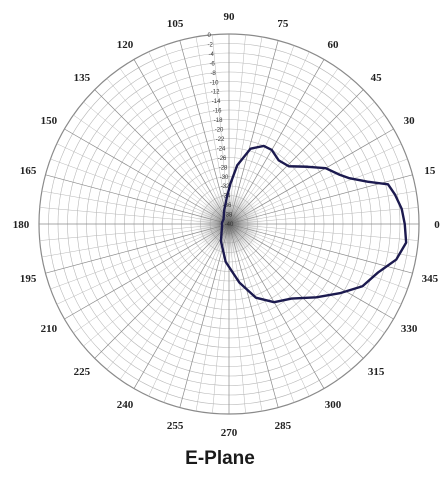 The width and height of the screenshot is (440, 482). I want to click on angle-label: 240, so click(125, 405).